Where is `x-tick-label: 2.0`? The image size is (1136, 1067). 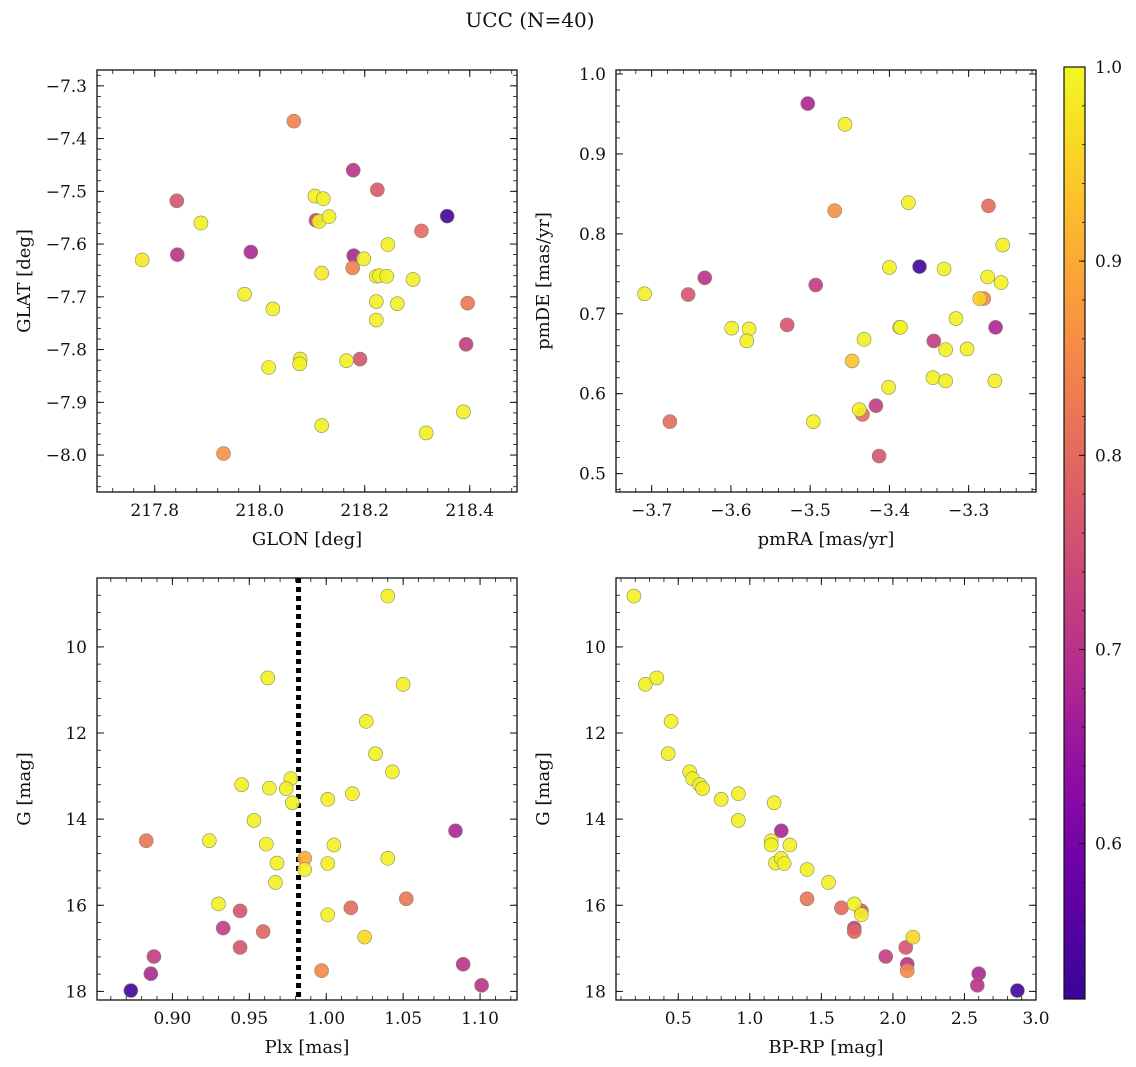
x-tick-label: 2.0 is located at coordinates (892, 1019).